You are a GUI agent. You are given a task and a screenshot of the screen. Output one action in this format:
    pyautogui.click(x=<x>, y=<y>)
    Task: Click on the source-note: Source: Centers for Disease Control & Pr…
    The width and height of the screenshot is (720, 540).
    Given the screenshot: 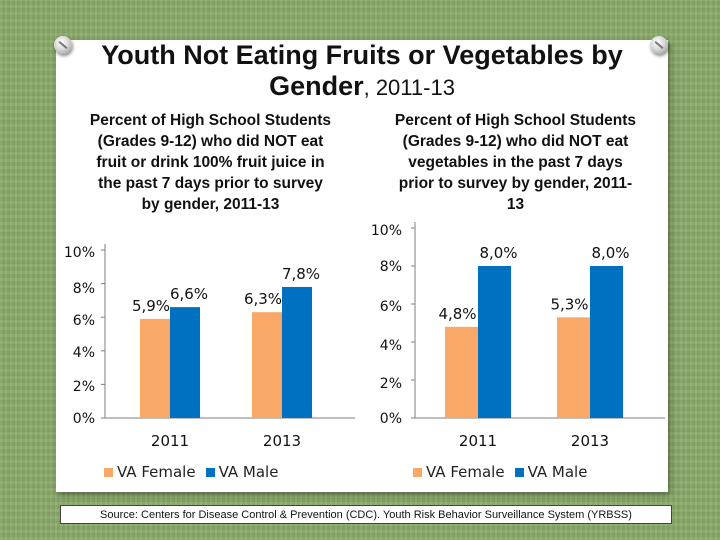 What is the action you would take?
    pyautogui.click(x=366, y=514)
    